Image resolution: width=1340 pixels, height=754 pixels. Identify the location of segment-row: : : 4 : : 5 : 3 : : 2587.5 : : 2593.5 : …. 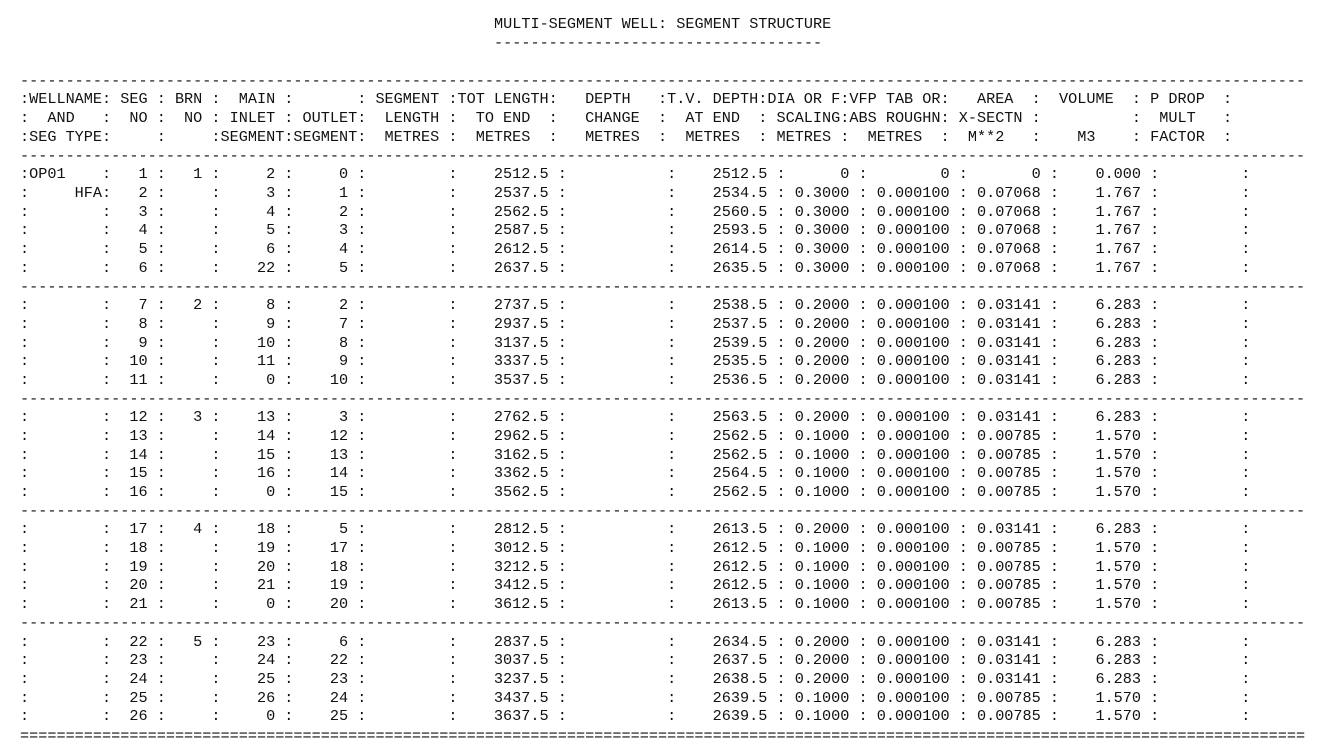
(635, 230).